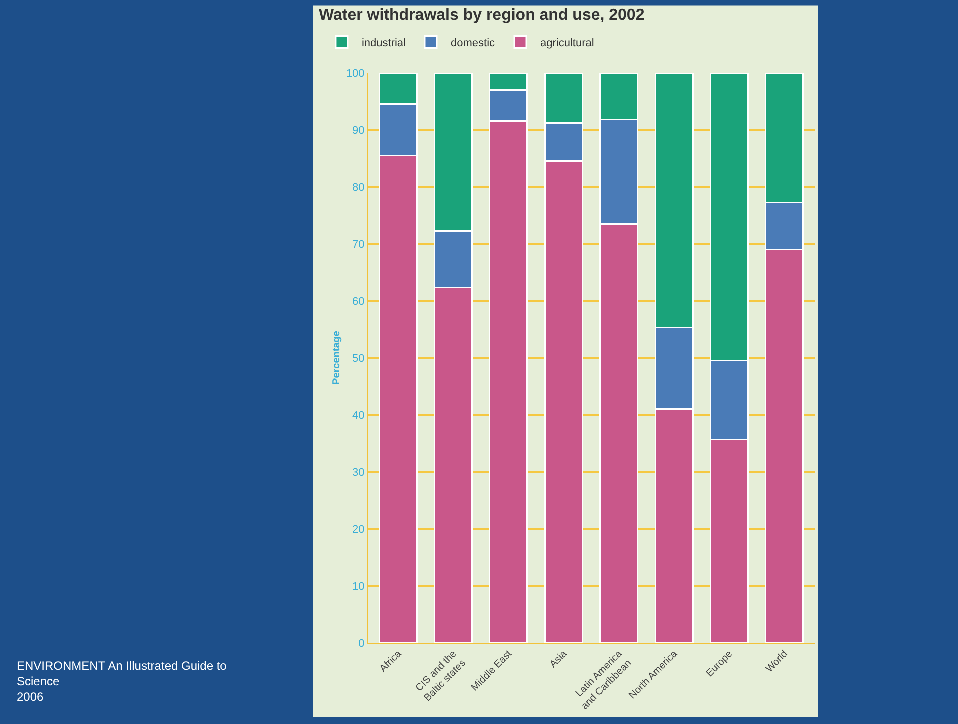 Image resolution: width=958 pixels, height=724 pixels. I want to click on legend-label: industrial, so click(384, 44).